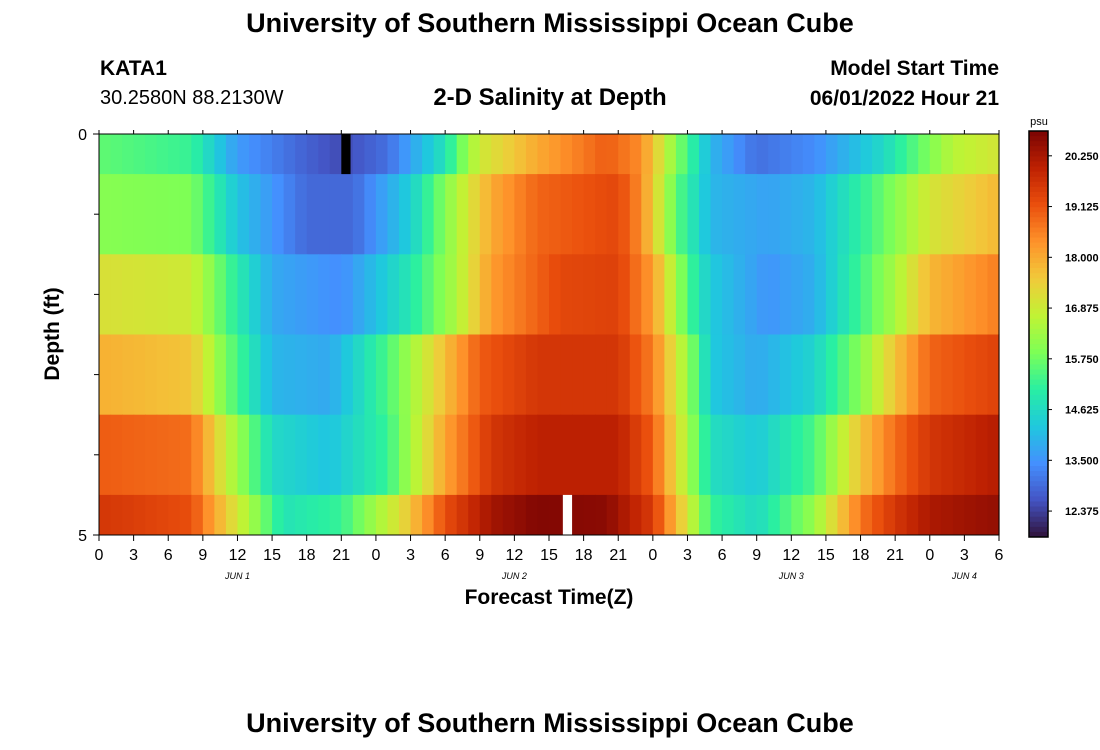 Image resolution: width=1100 pixels, height=750 pixels. What do you see at coordinates (1082, 258) in the screenshot?
I see `colorbar-tick-label: 18.000` at bounding box center [1082, 258].